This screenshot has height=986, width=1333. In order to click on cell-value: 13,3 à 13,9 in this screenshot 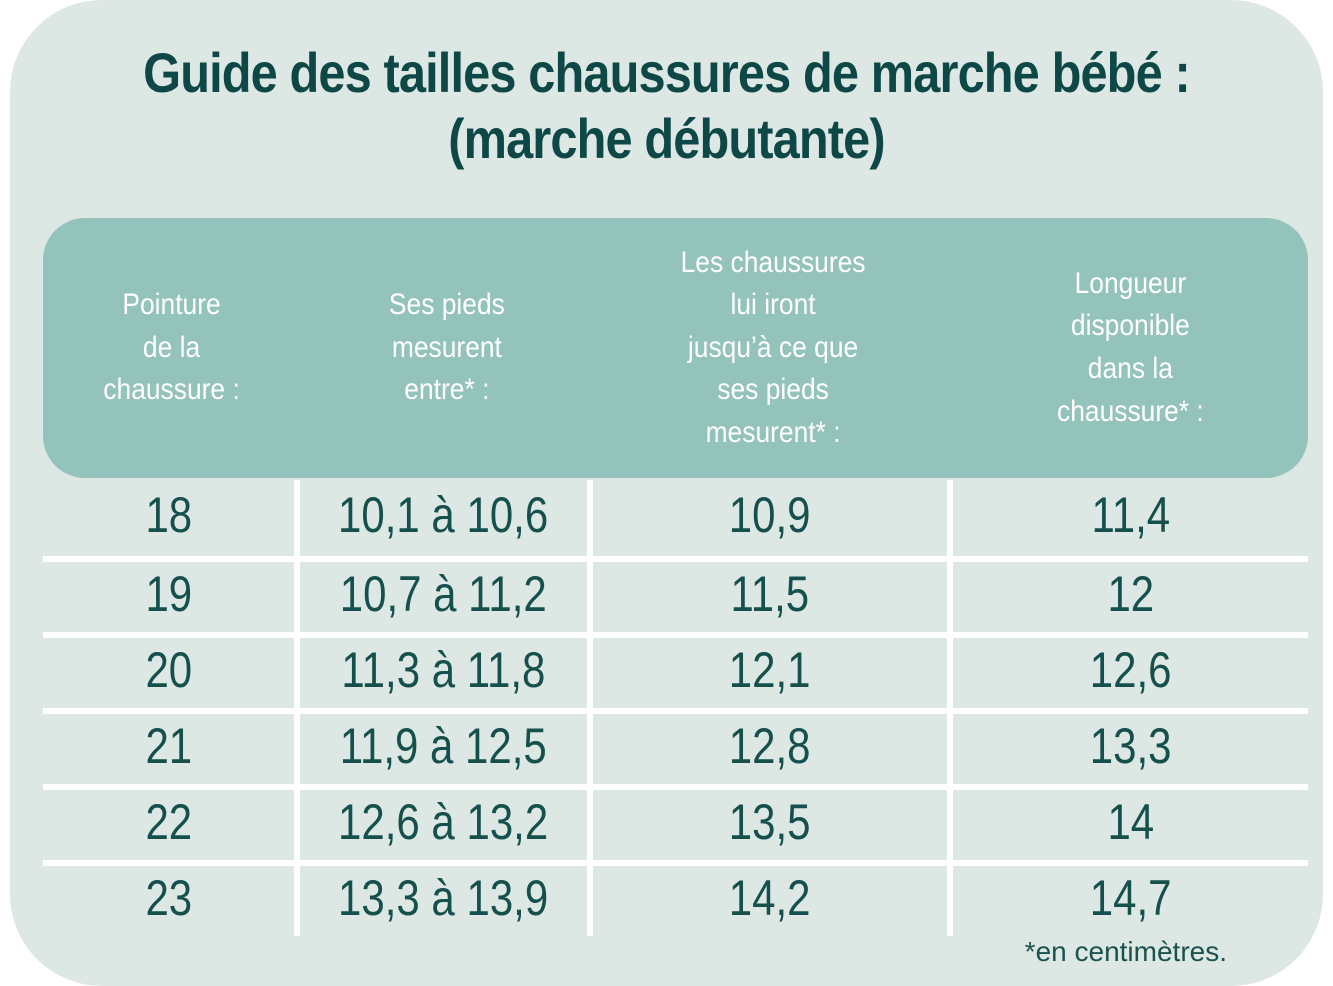, I will do `click(443, 898)`.